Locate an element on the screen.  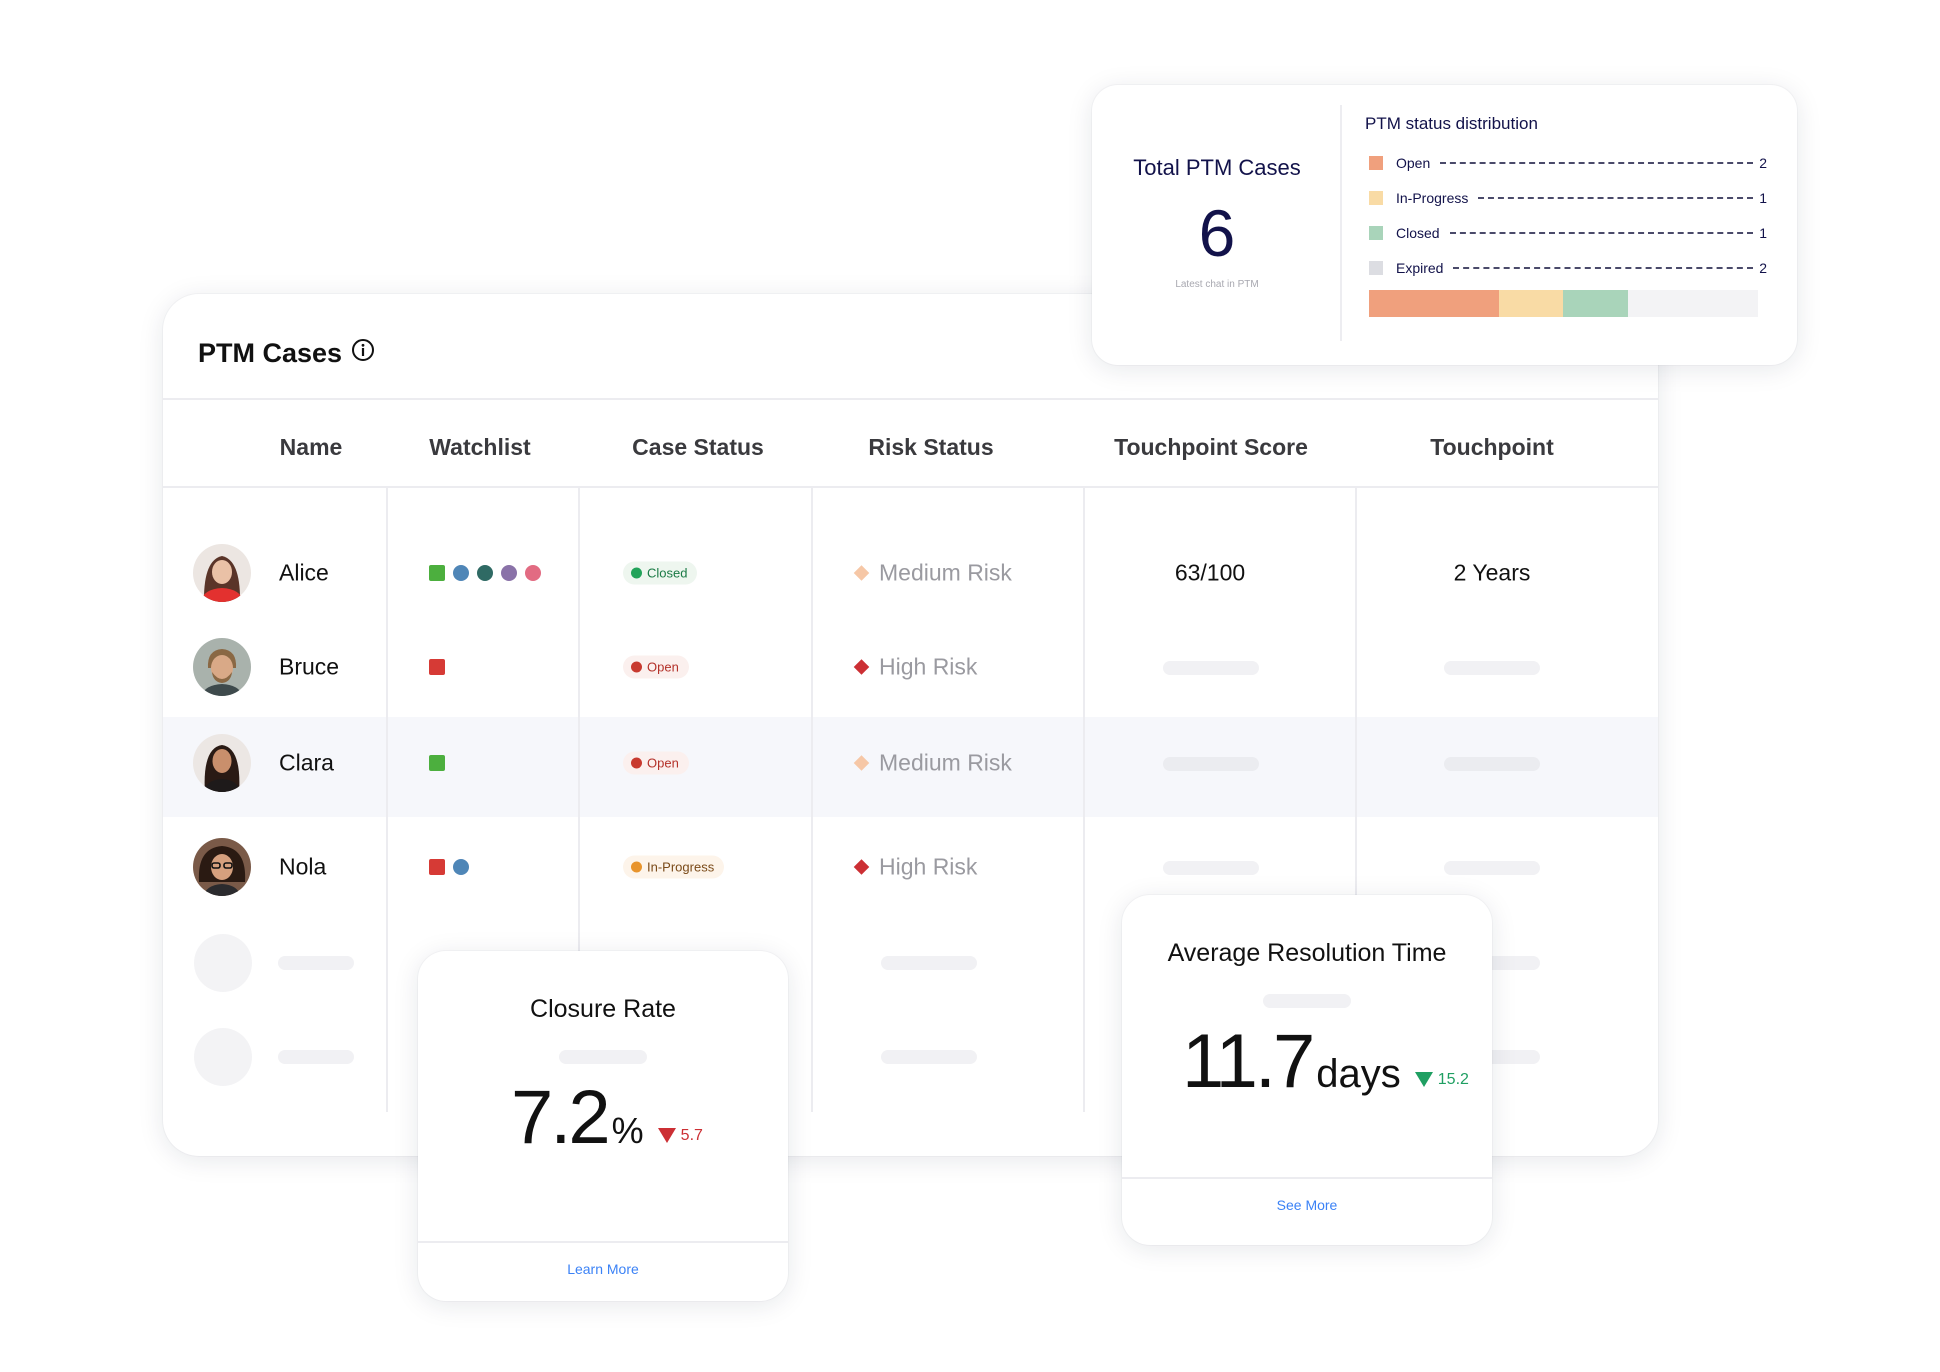
header-top-divider is located at coordinates (910, 399).